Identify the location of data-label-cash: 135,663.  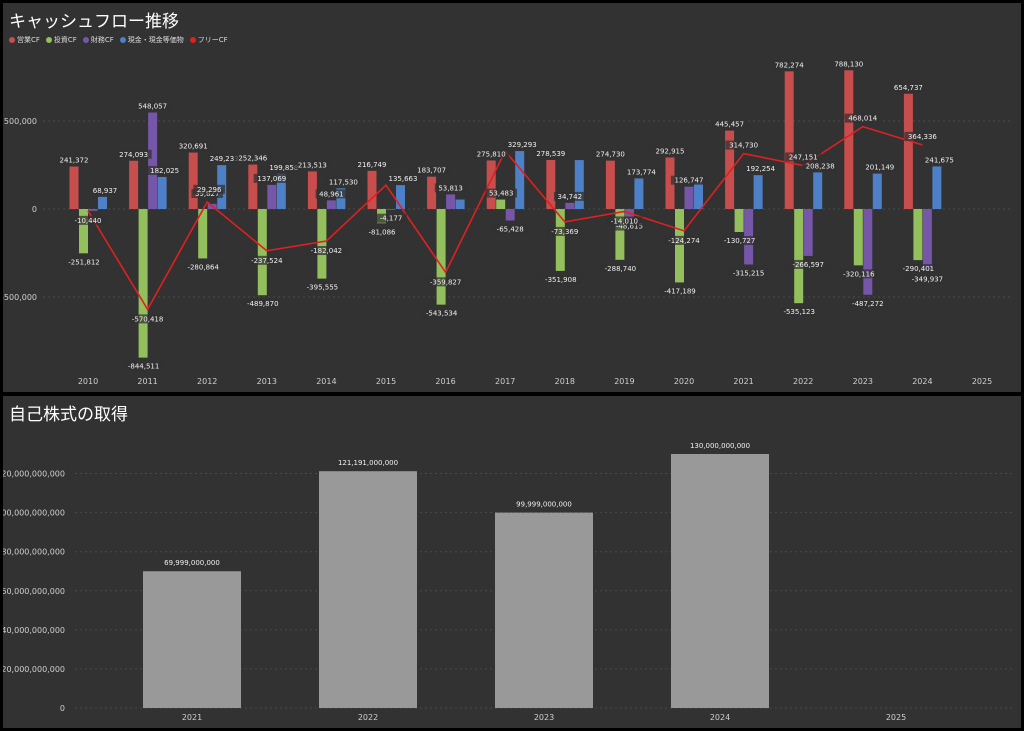
(403, 179).